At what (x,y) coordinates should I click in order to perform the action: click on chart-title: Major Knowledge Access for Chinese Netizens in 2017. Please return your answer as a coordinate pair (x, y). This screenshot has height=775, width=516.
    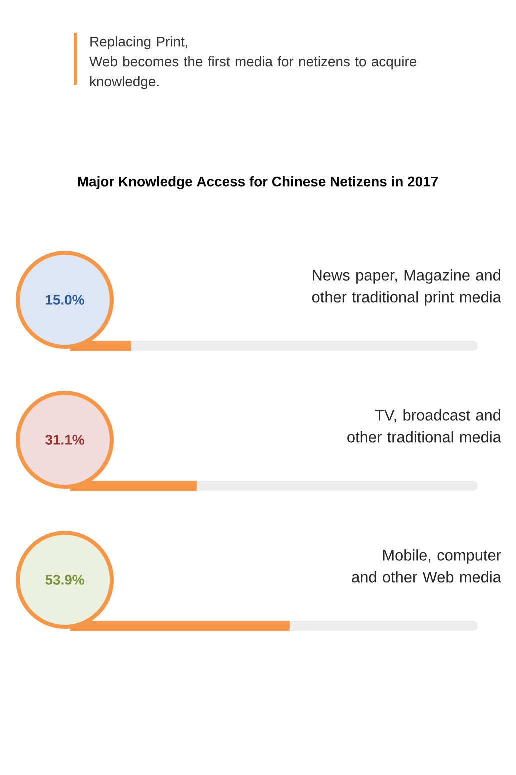
    Looking at the image, I should click on (258, 183).